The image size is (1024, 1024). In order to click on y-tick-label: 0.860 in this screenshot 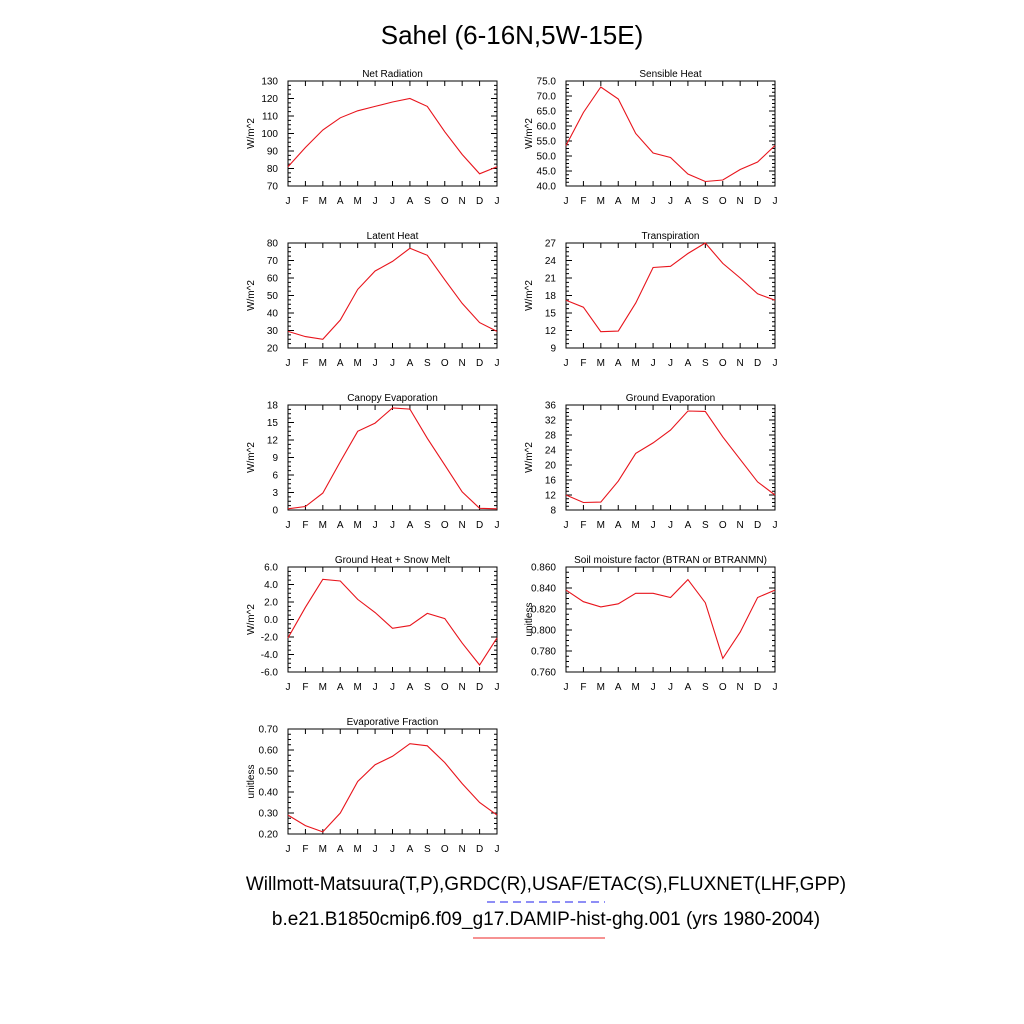, I will do `click(543, 568)`.